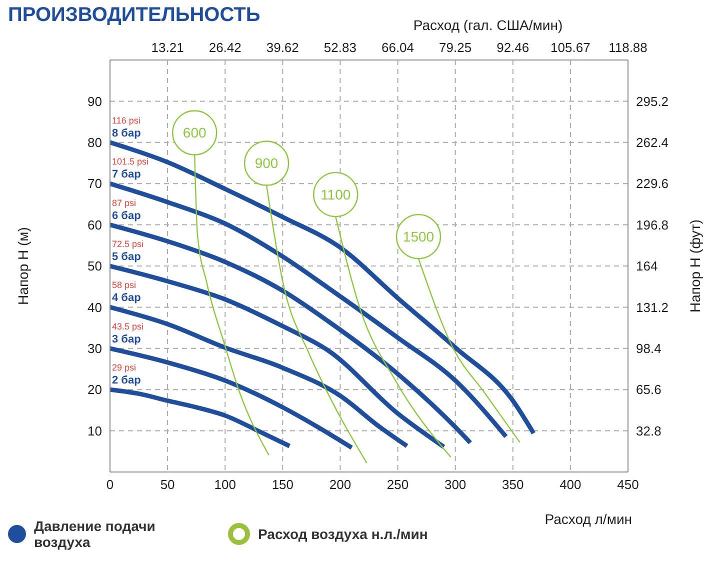 The width and height of the screenshot is (712, 571). What do you see at coordinates (128, 326) in the screenshot?
I see `annotation: 43.5 psi` at bounding box center [128, 326].